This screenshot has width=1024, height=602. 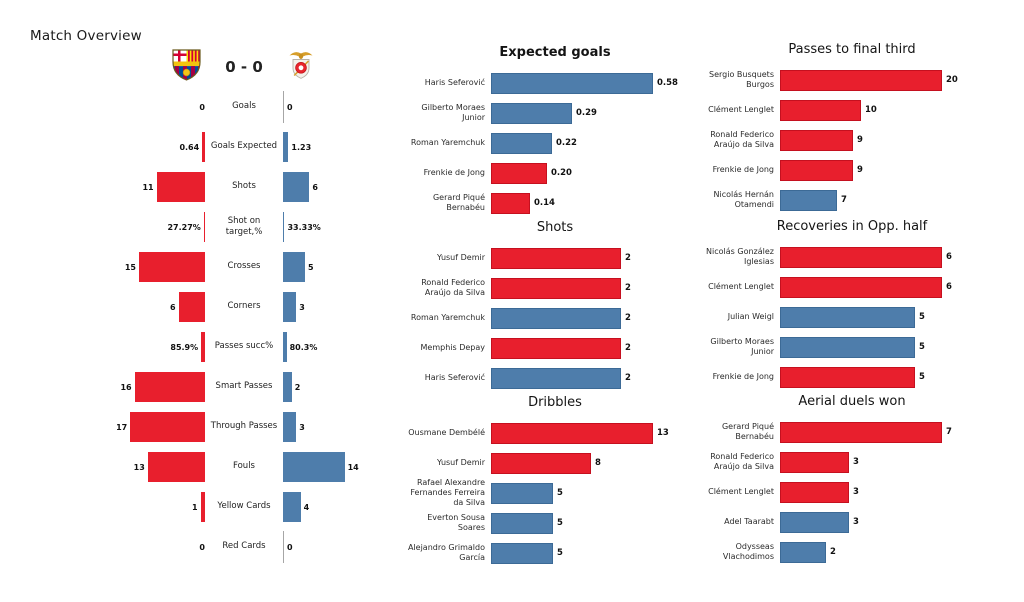 I want to click on bar-row: Yusuf Demir 2, so click(x=555, y=258).